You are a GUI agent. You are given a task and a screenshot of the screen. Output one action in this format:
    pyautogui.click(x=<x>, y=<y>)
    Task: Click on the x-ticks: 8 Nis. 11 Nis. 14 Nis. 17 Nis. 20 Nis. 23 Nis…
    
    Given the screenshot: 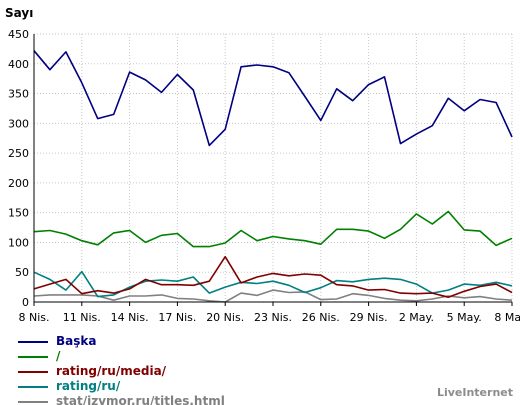 What is the action you would take?
    pyautogui.click(x=269, y=317)
    